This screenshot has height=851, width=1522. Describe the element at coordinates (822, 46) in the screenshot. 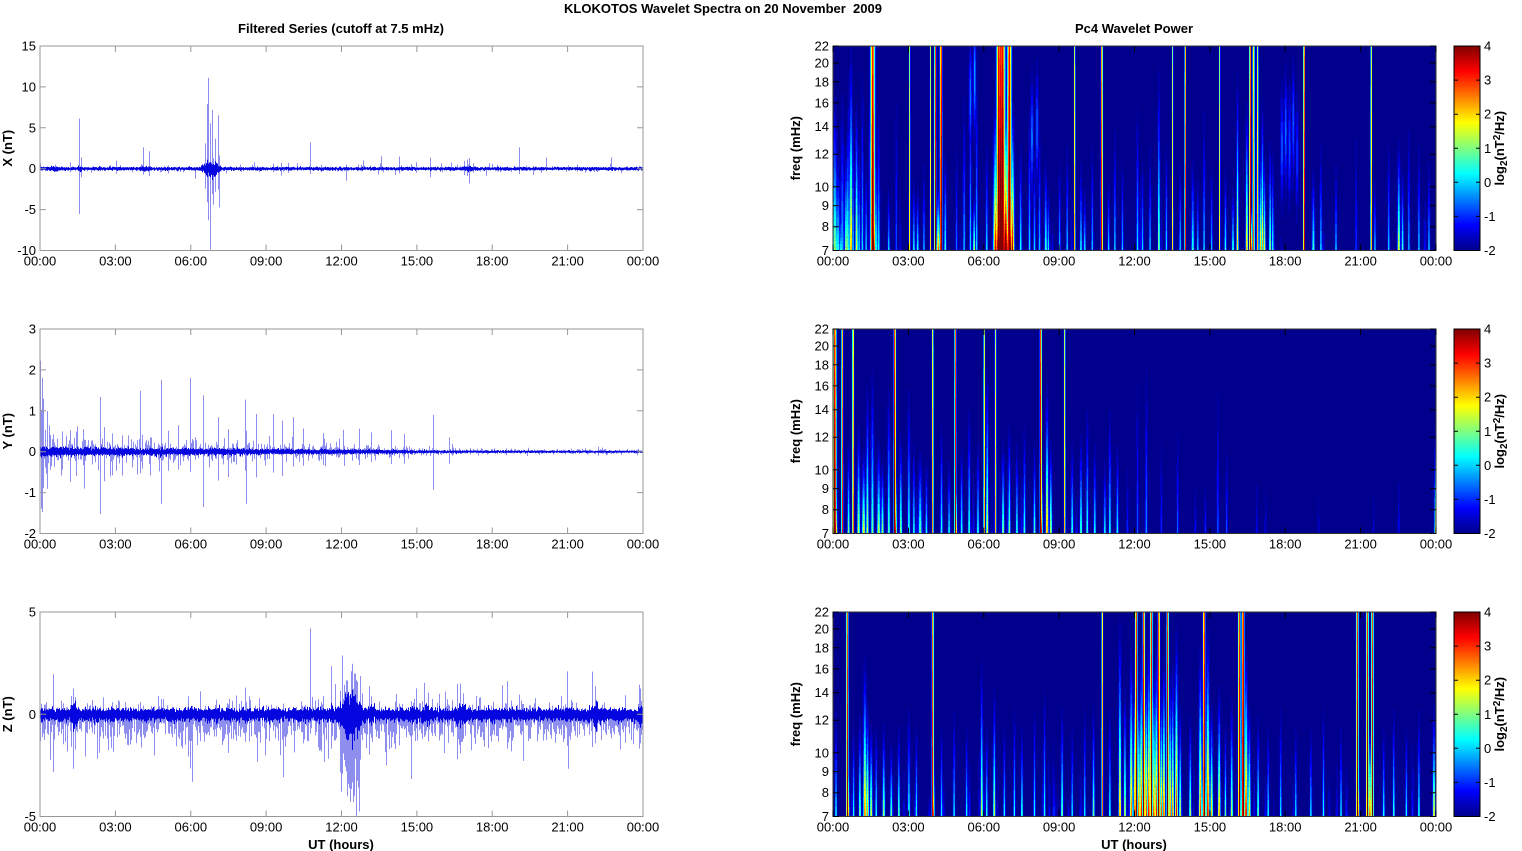

I see `svg-text: 22` at that location.